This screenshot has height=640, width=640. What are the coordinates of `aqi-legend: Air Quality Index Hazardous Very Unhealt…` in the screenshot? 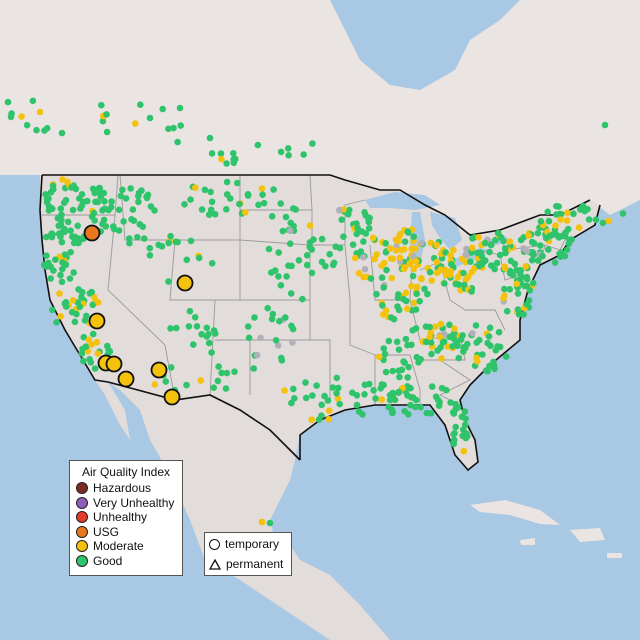 It's located at (126, 518).